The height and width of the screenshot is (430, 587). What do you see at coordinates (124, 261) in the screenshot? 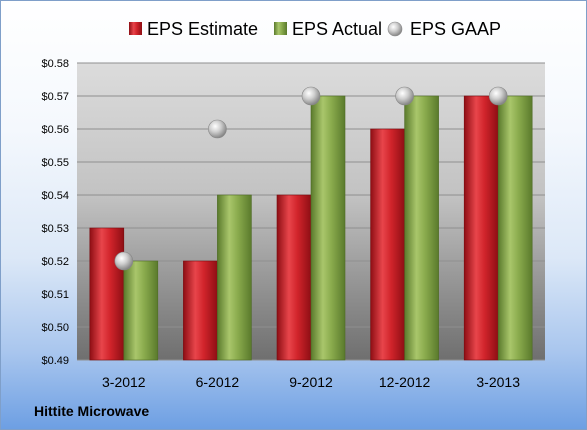
I see `point-eps-gaap-3-2012` at bounding box center [124, 261].